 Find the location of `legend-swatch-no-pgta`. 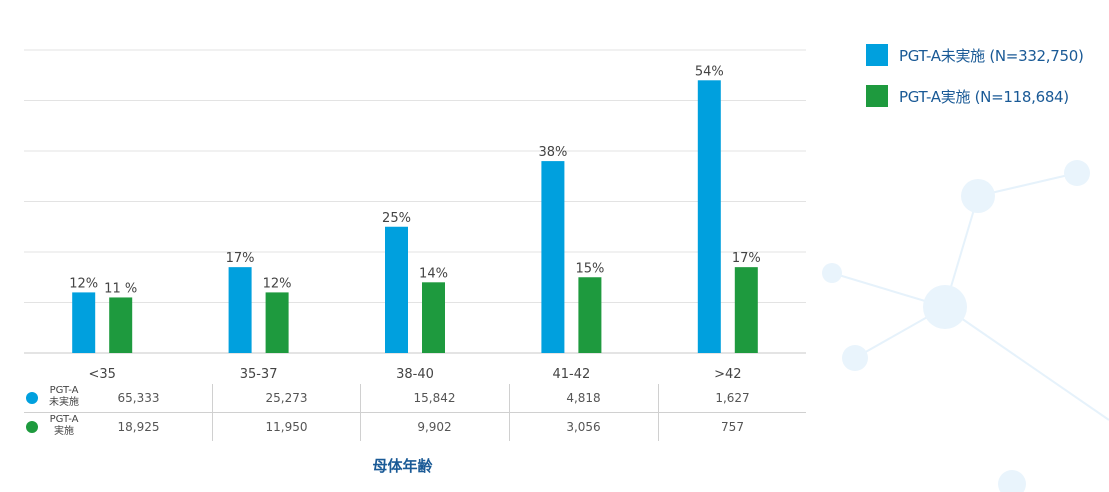

legend-swatch-no-pgta is located at coordinates (877, 55).